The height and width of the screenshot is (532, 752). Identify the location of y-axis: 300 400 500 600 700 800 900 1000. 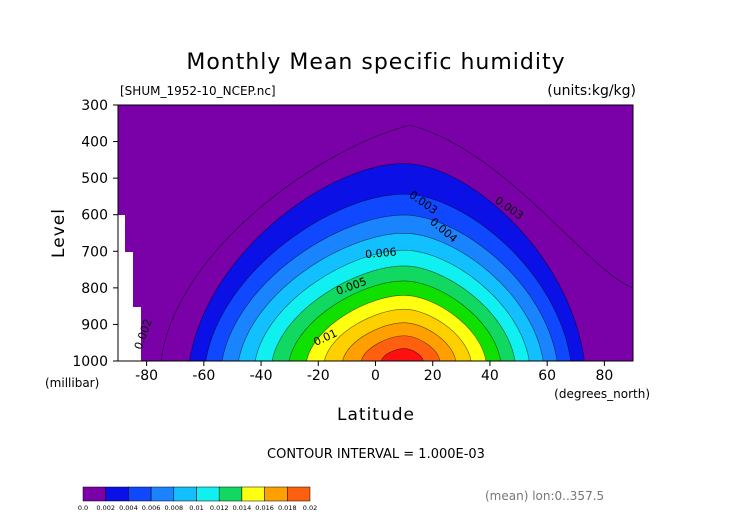
(95, 234).